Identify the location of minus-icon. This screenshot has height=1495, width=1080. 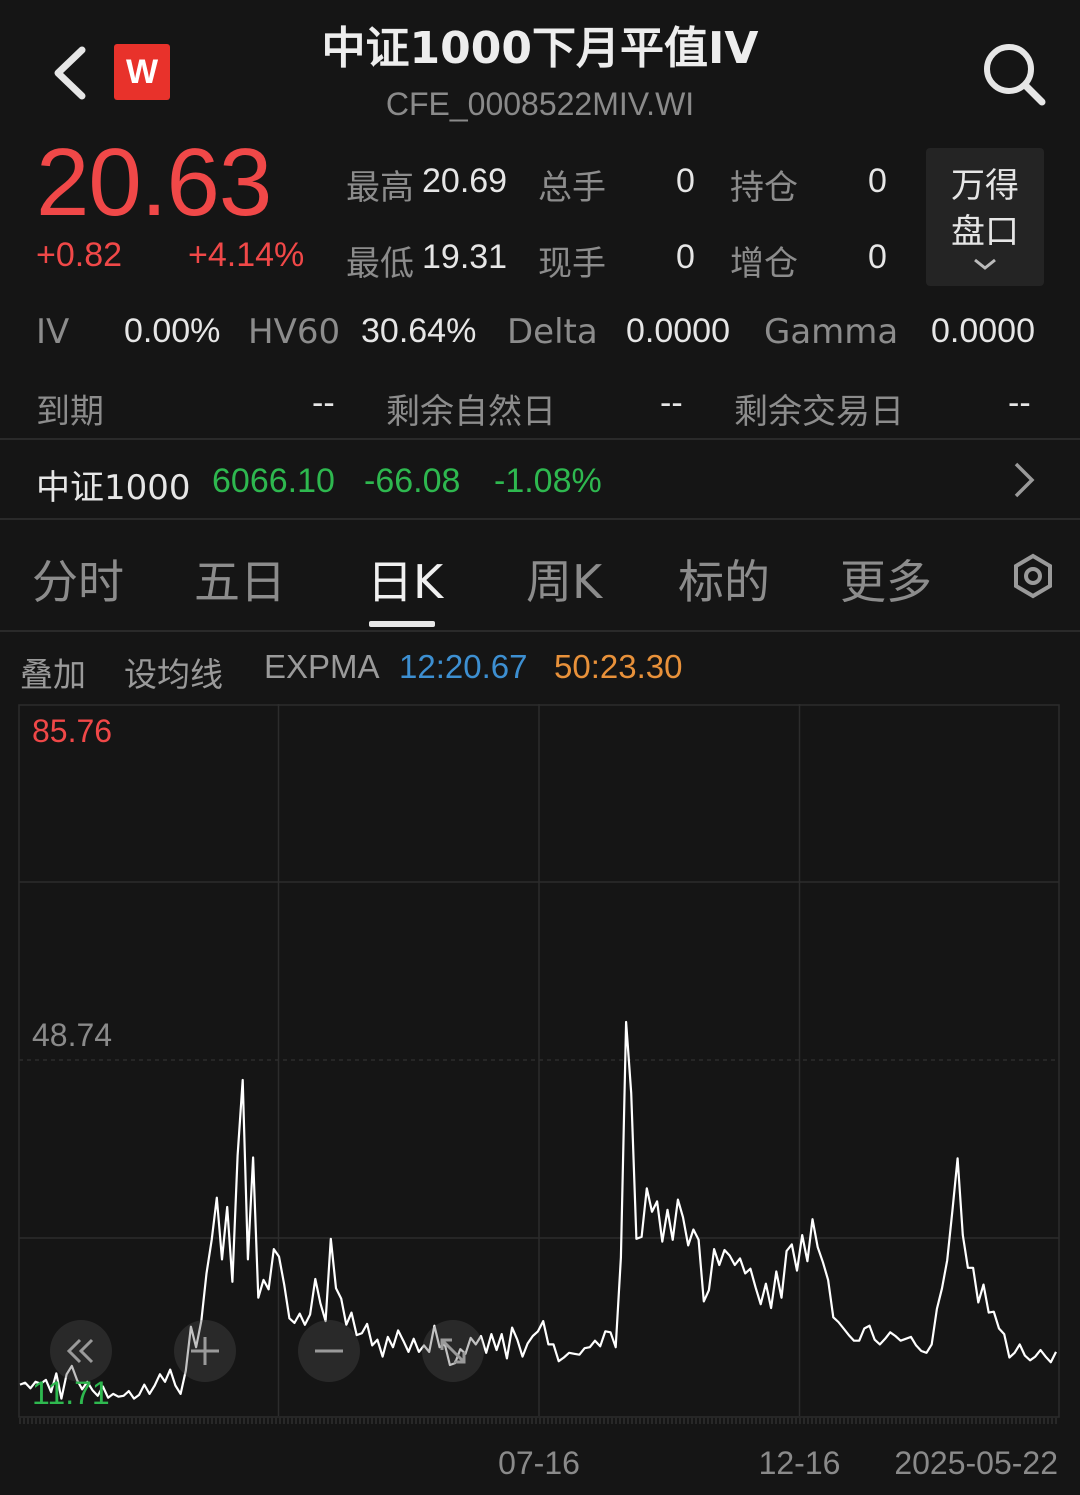
(329, 1351).